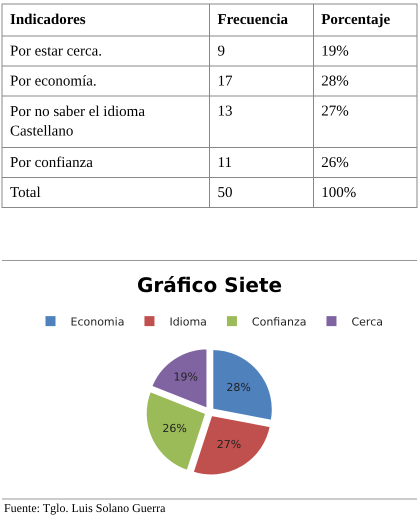 The height and width of the screenshot is (521, 419). Describe the element at coordinates (48, 20) in the screenshot. I see `text: Indicadores` at that location.